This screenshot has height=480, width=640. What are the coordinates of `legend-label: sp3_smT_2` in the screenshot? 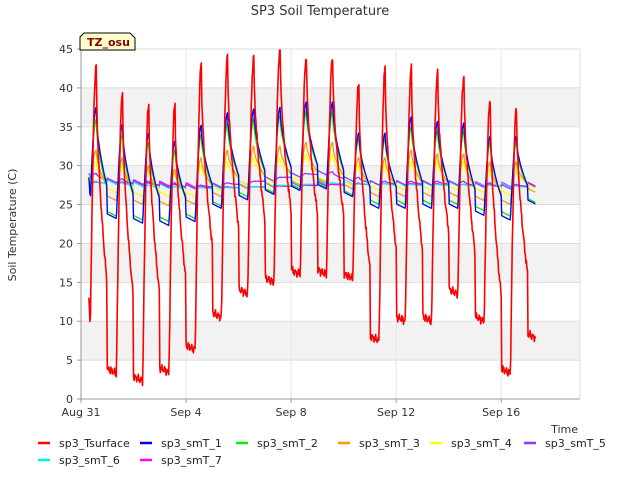 It's located at (287, 443).